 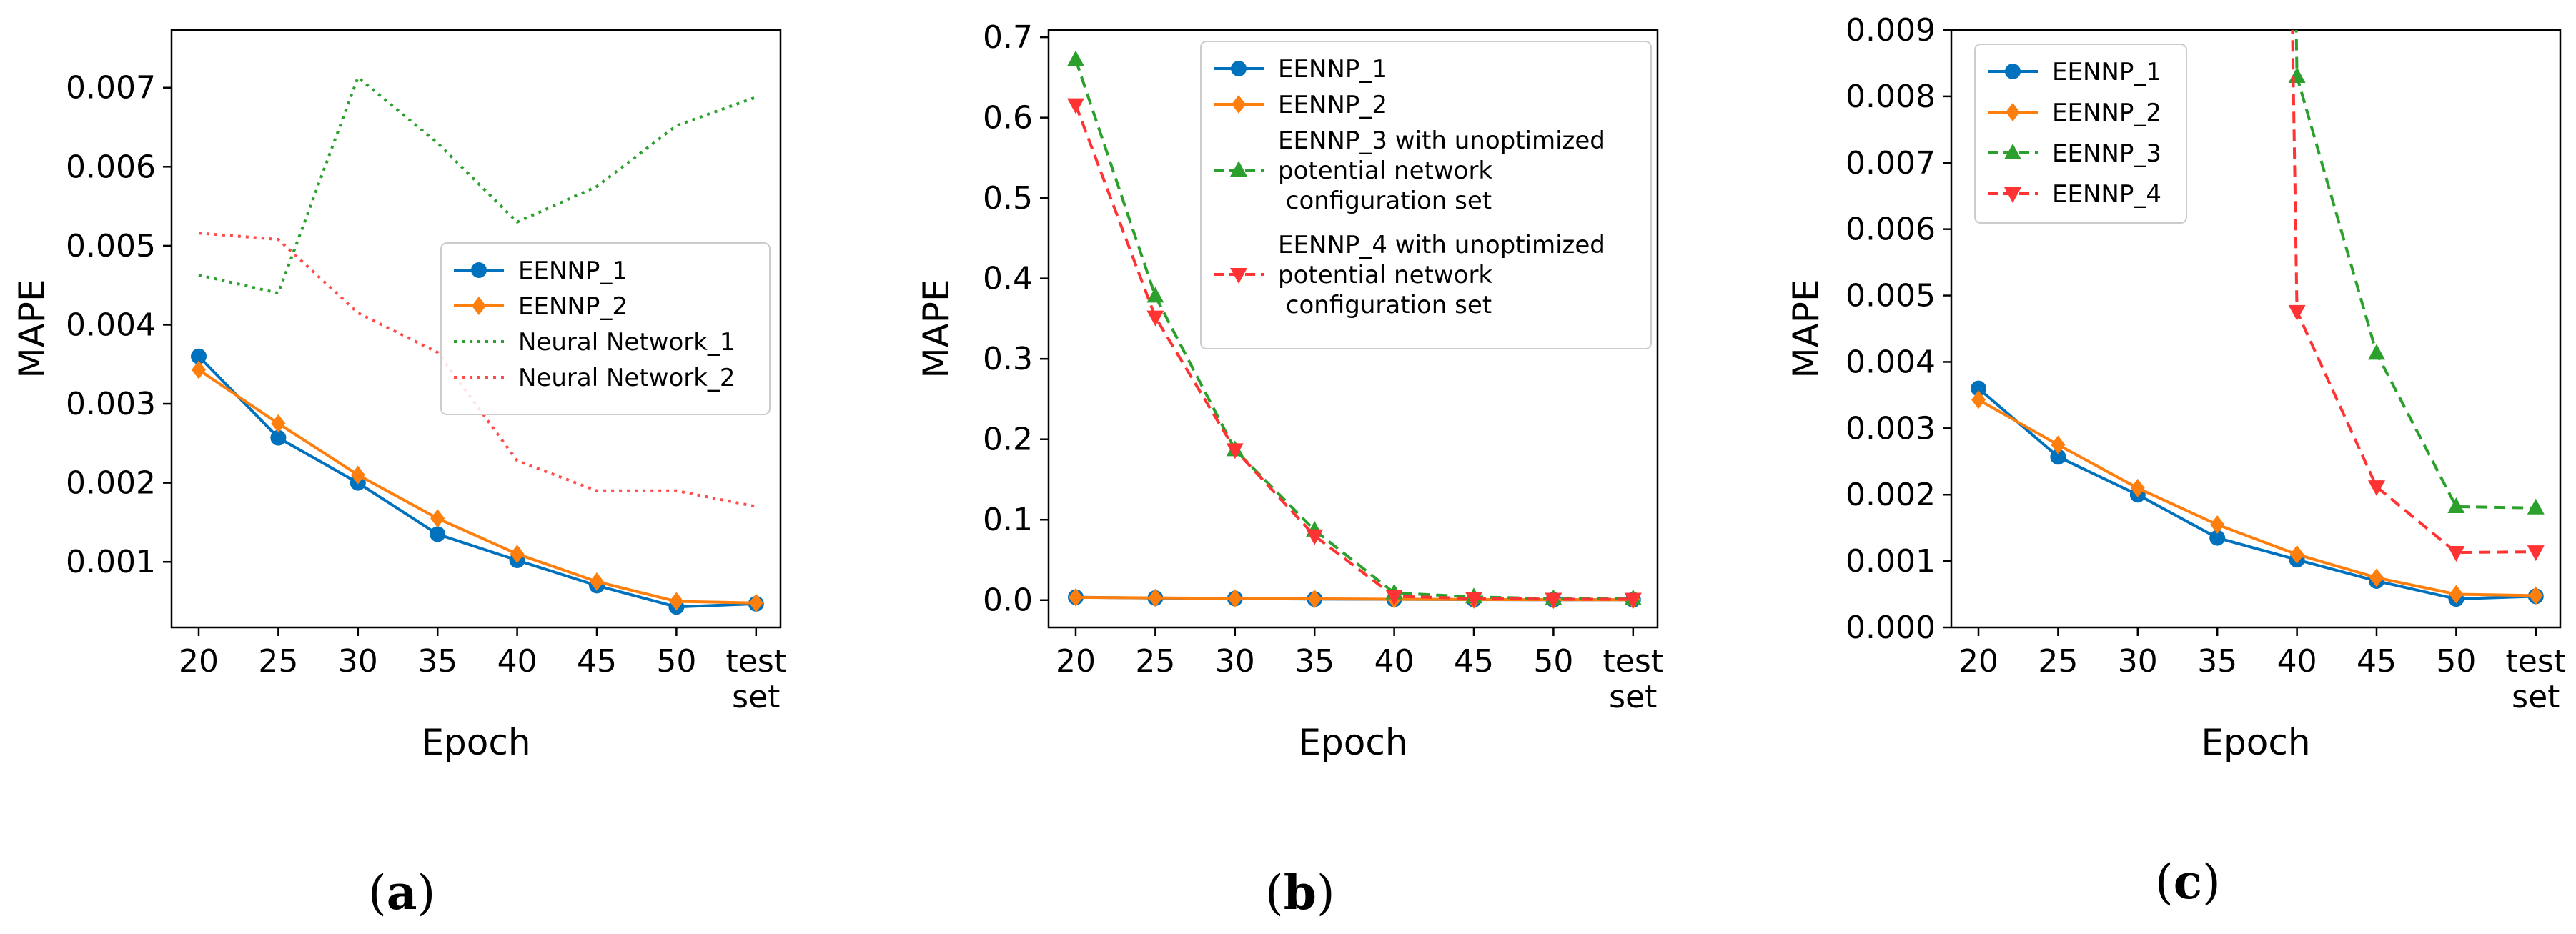 What do you see at coordinates (627, 378) in the screenshot?
I see `legend-label: Neural Network_2` at bounding box center [627, 378].